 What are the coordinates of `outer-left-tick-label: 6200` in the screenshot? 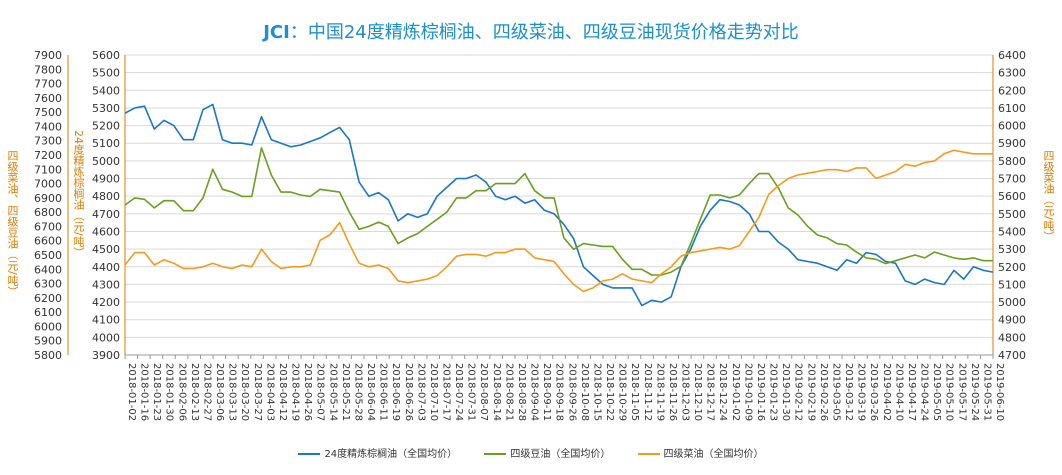 It's located at (48, 298).